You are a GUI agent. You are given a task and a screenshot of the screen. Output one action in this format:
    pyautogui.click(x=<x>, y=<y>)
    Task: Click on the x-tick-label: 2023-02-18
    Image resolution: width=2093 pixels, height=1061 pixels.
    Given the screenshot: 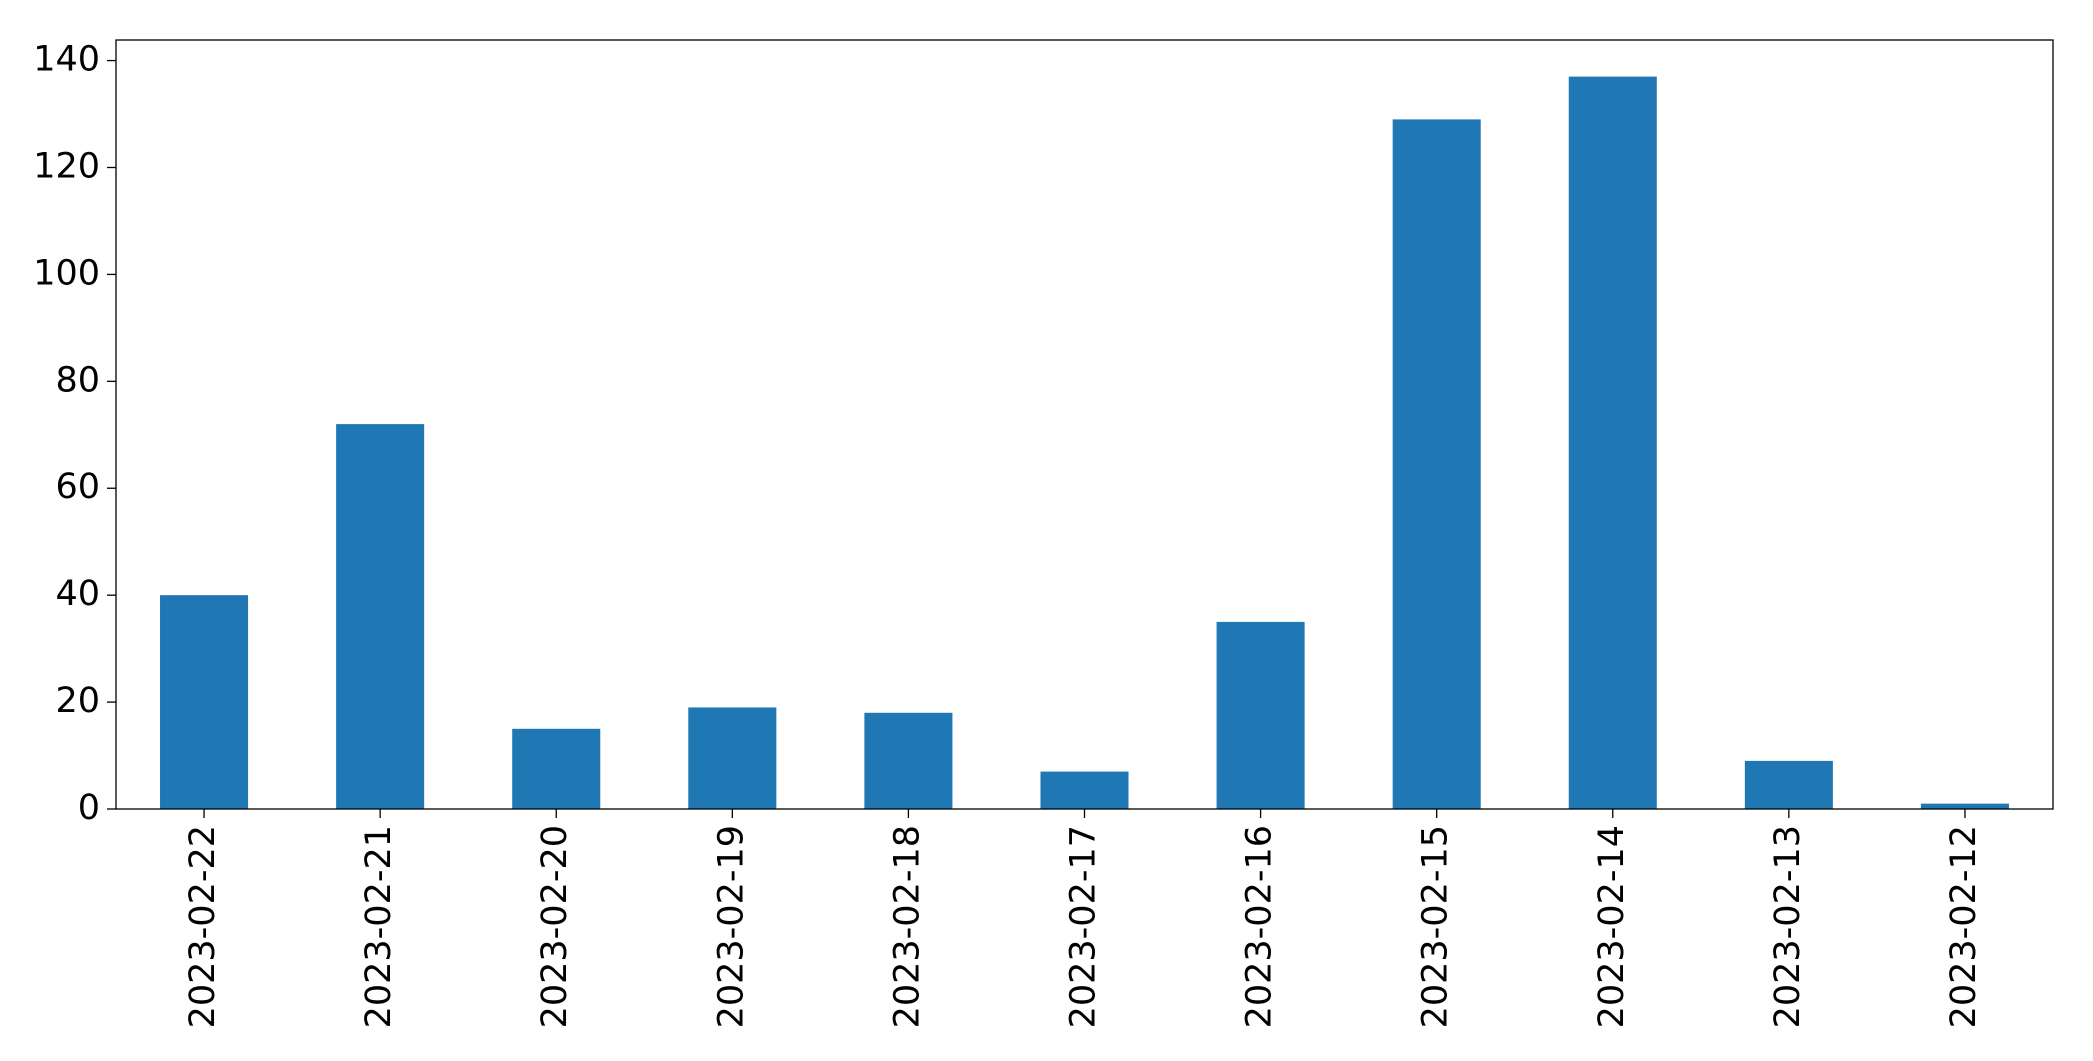 What is the action you would take?
    pyautogui.click(x=907, y=926)
    